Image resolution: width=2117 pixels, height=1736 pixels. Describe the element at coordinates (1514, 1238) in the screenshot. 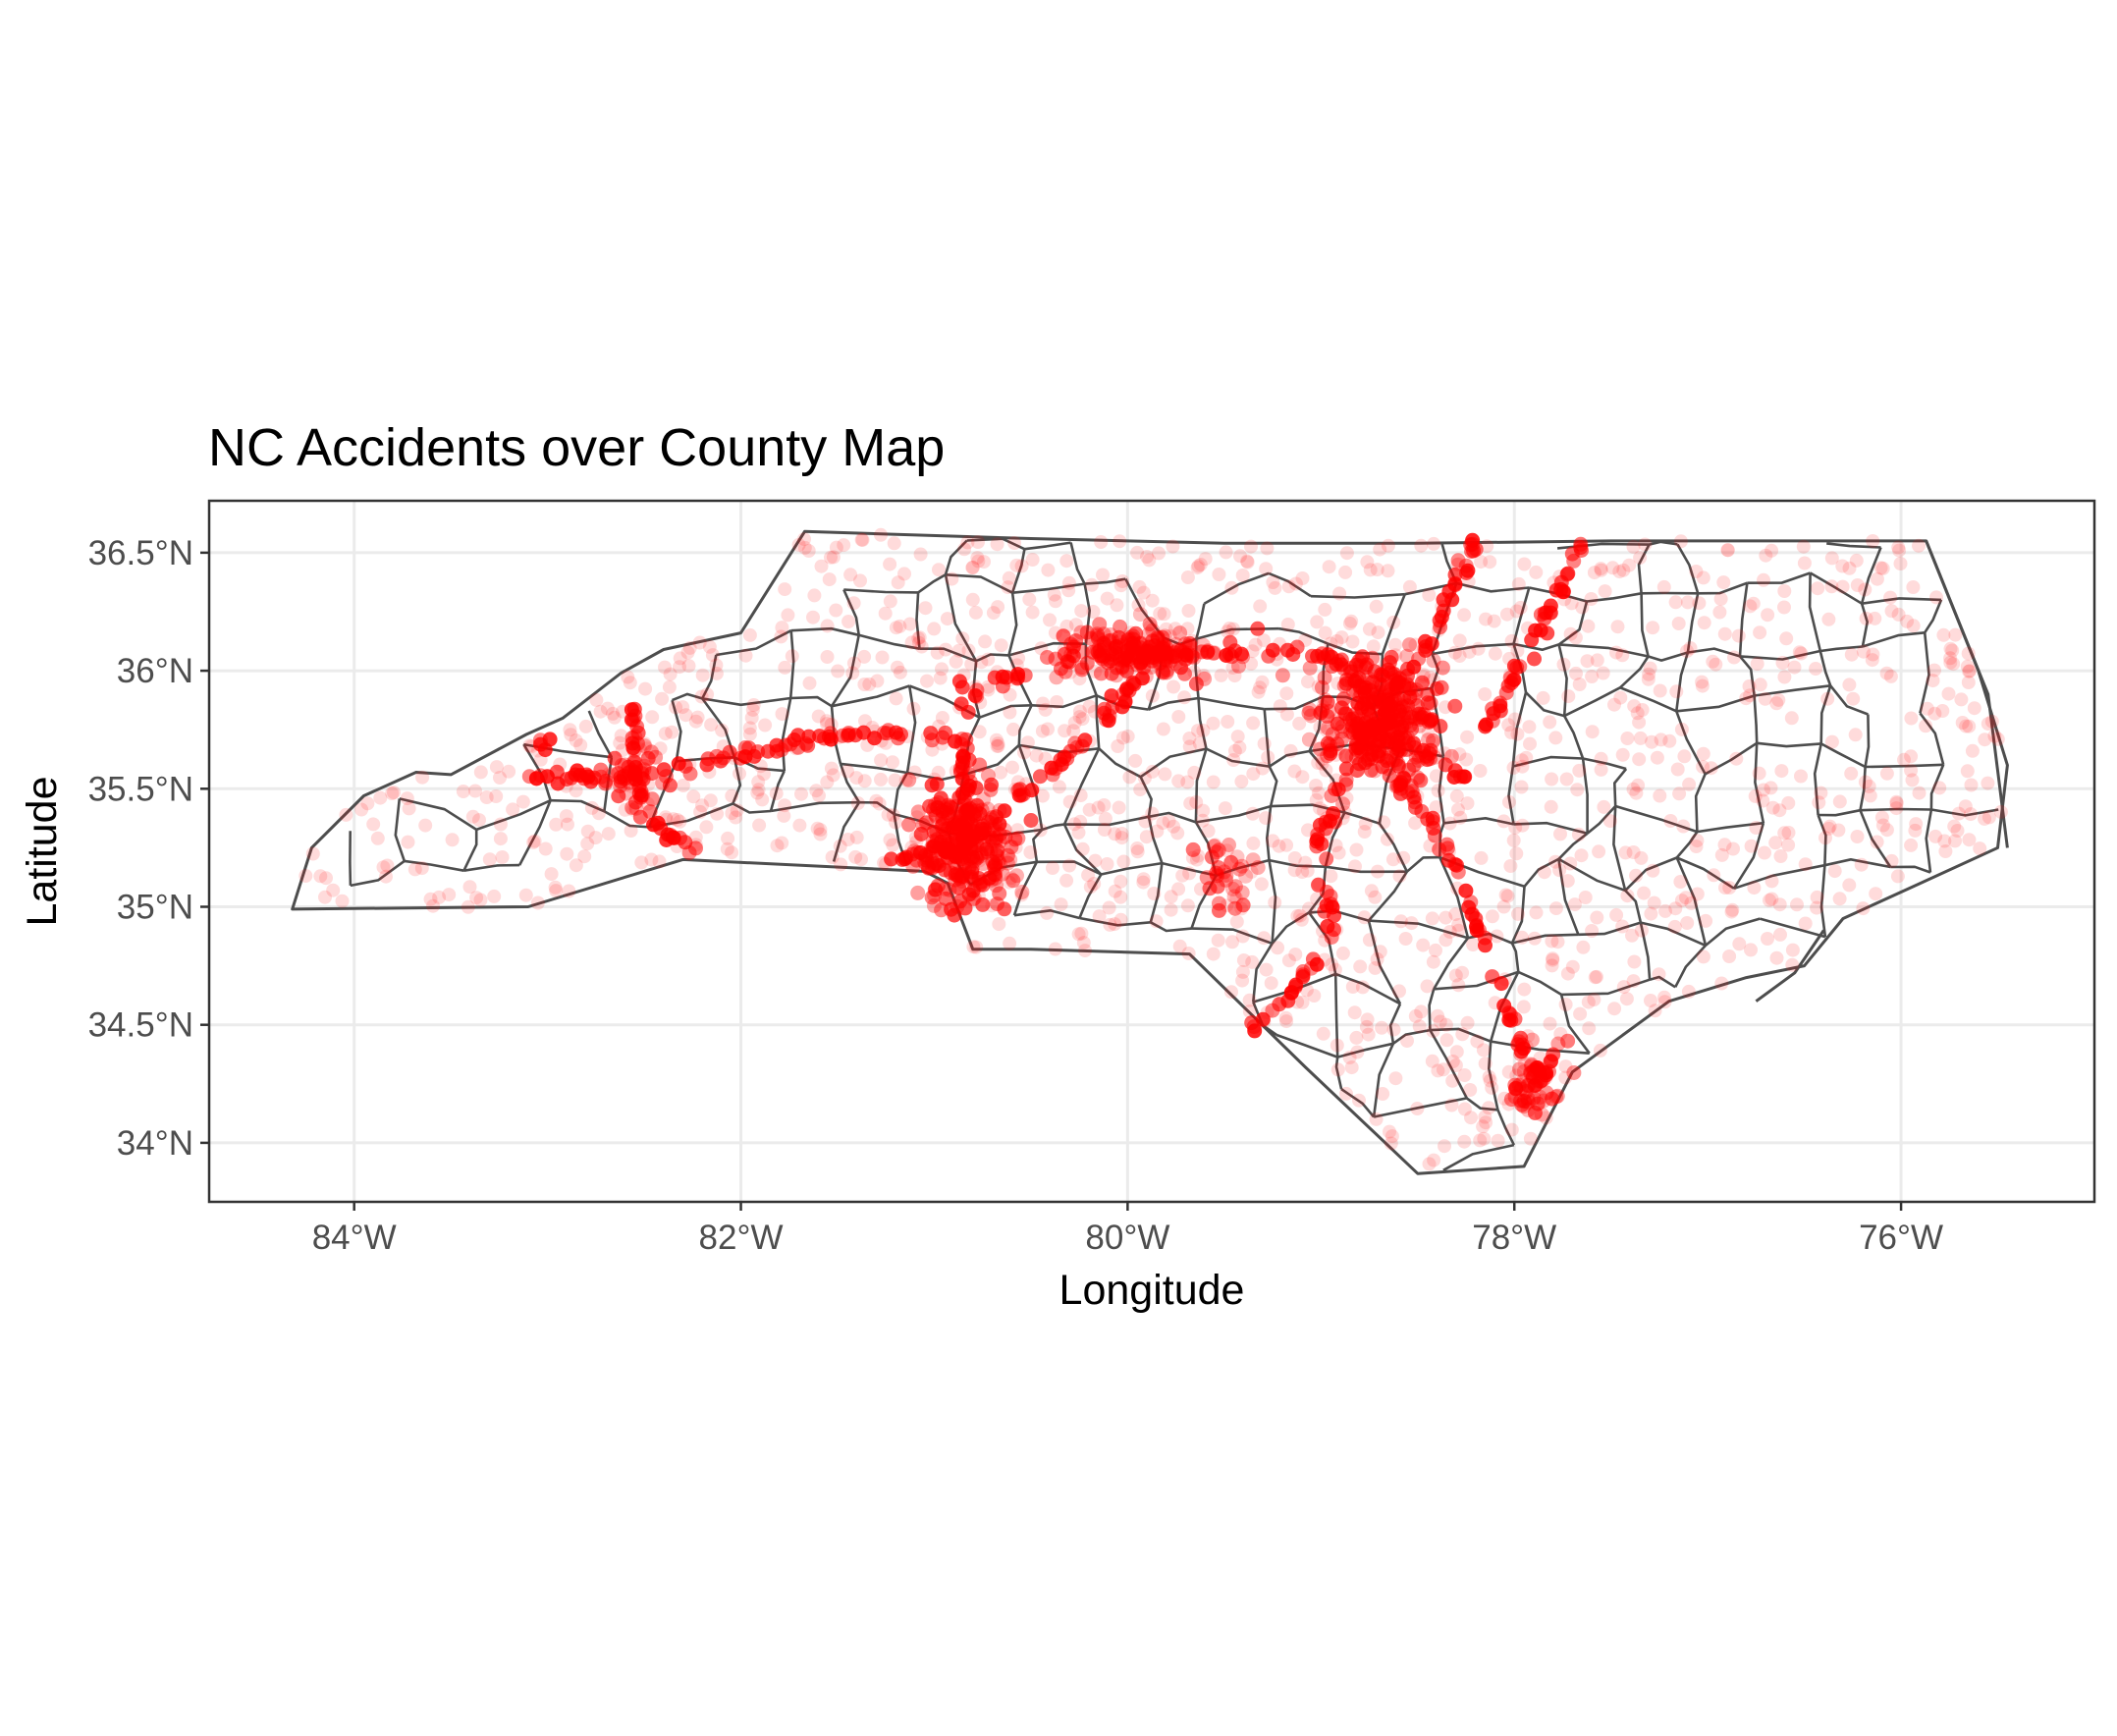

I see `x-tick-label: 78°W` at that location.